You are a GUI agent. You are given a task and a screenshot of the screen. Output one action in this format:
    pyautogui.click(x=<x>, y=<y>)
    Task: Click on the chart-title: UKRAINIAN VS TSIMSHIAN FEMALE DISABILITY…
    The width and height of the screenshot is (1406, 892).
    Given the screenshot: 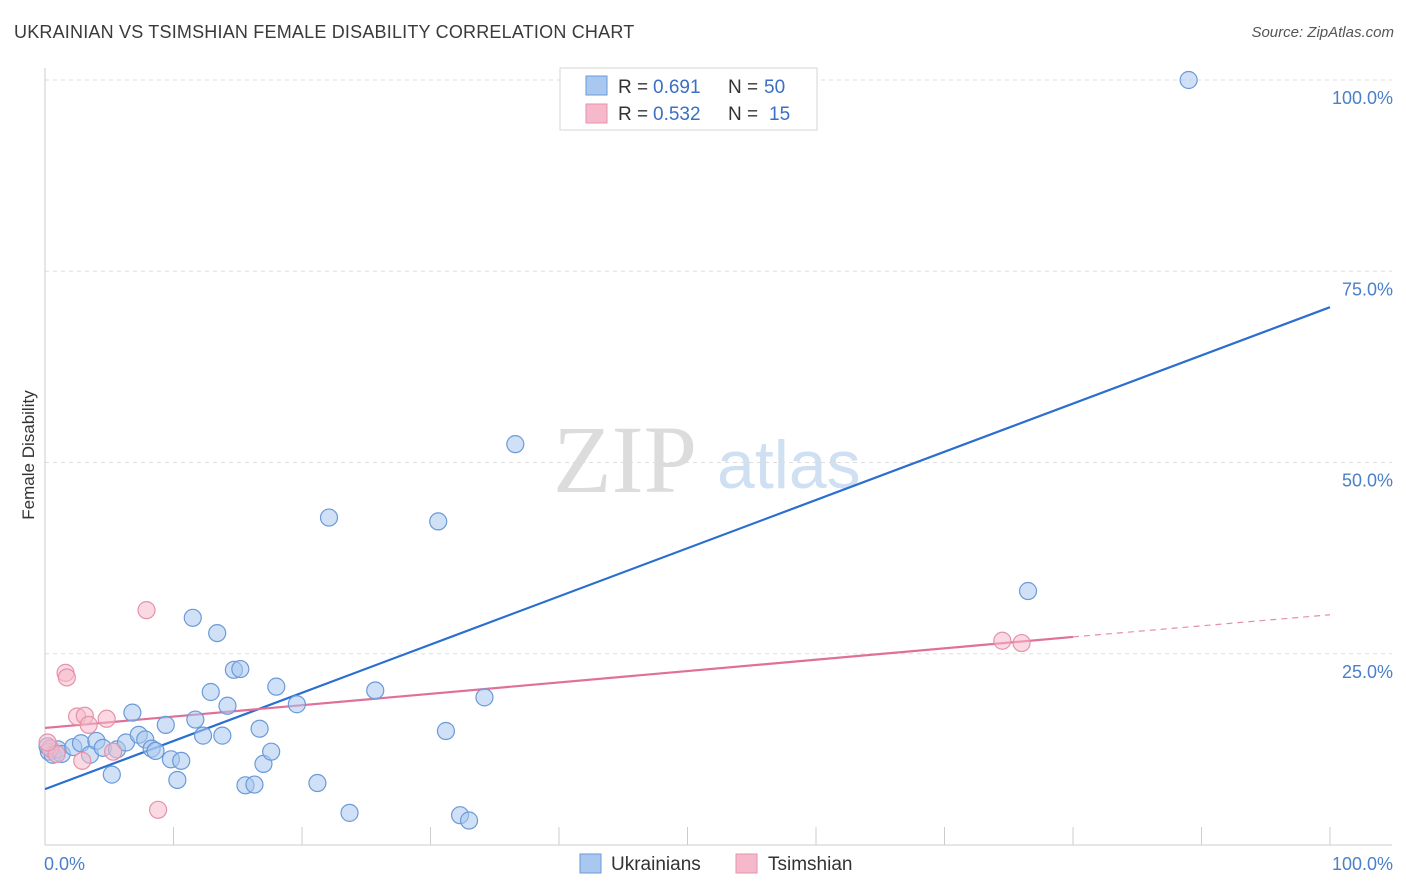 What is the action you would take?
    pyautogui.click(x=324, y=32)
    